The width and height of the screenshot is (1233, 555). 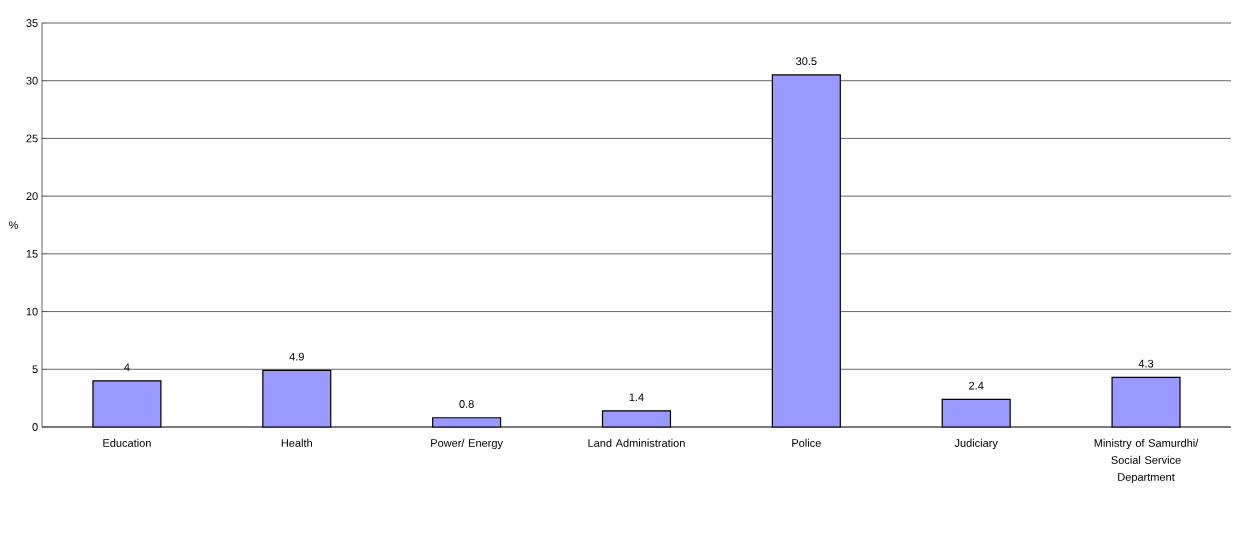 What do you see at coordinates (296, 442) in the screenshot?
I see `x-tick-label: Health` at bounding box center [296, 442].